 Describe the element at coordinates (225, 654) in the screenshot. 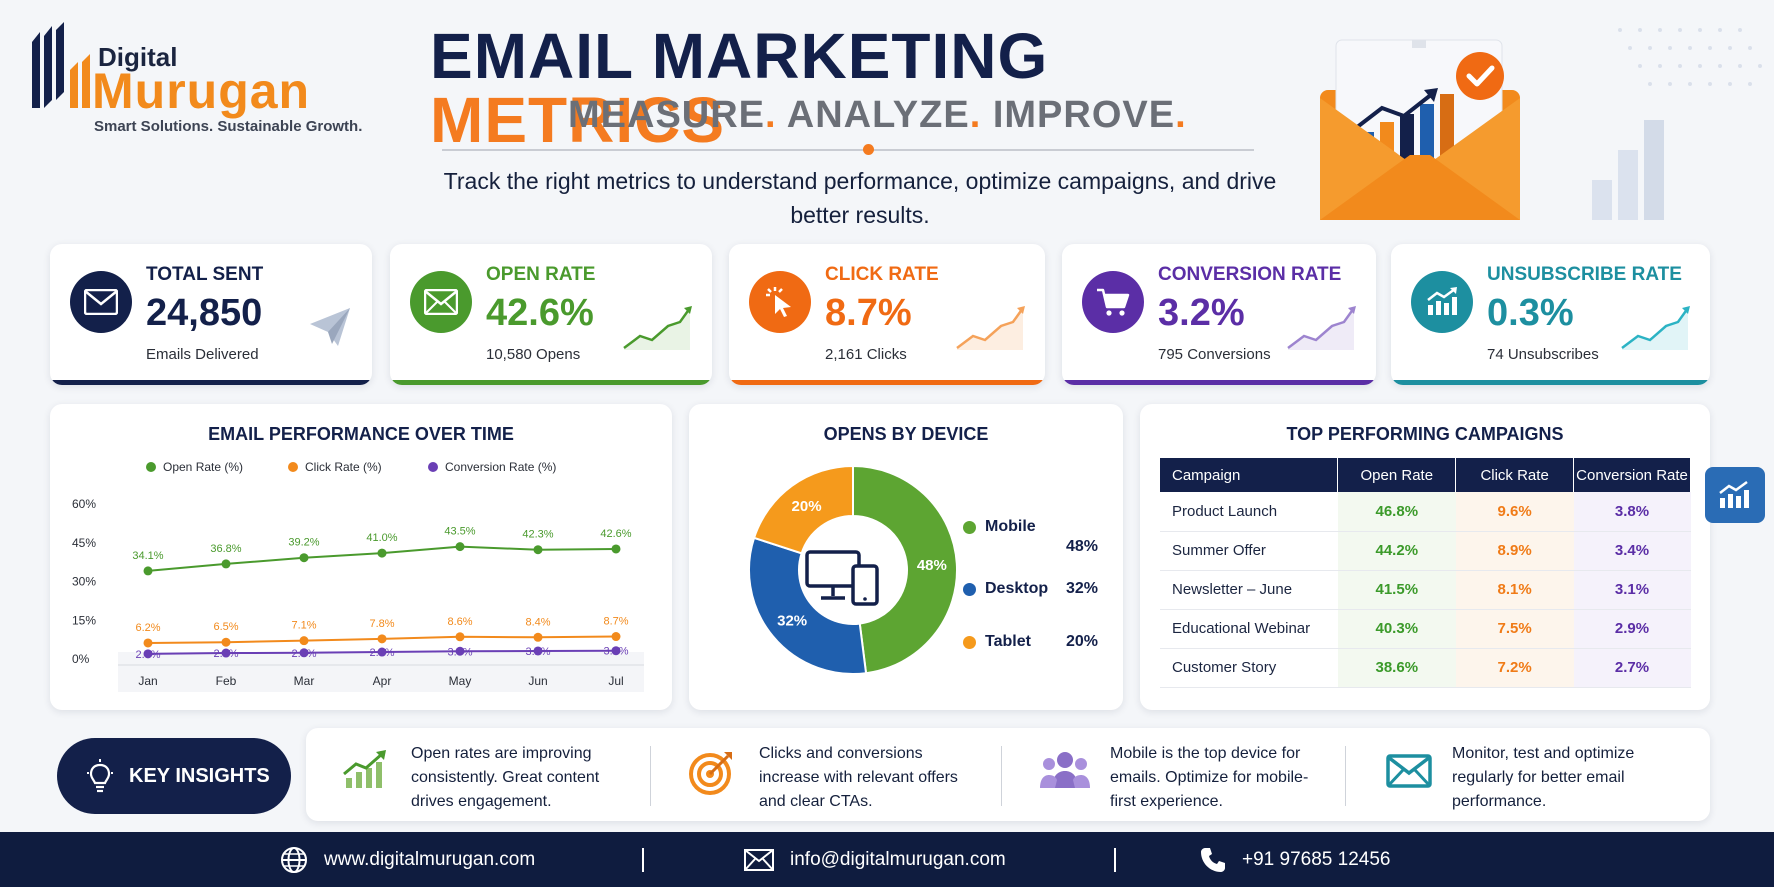

I see `data-label: 2.3%` at that location.